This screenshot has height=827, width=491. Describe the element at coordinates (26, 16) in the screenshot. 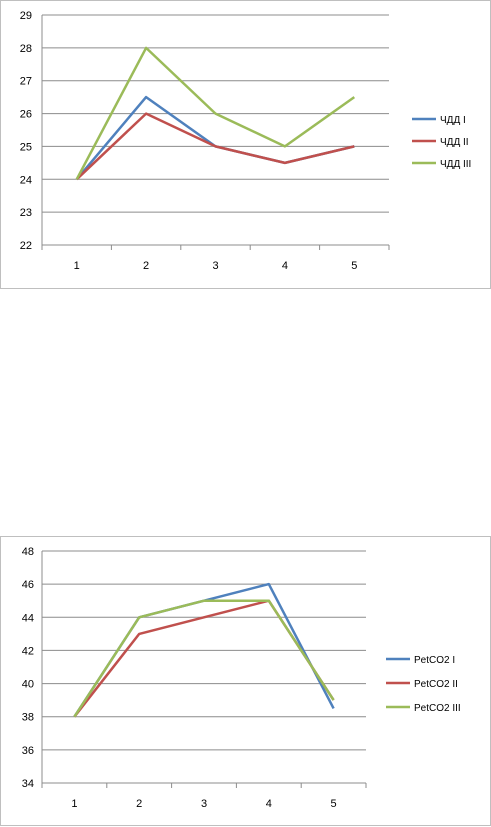

I see `rr-y-tick-label: 29` at that location.